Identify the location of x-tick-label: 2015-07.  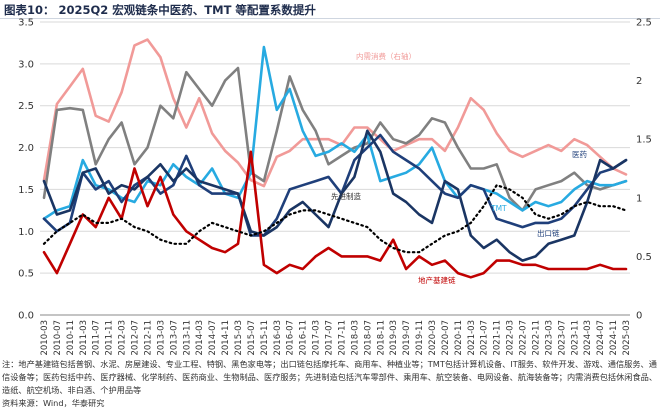
(252, 338).